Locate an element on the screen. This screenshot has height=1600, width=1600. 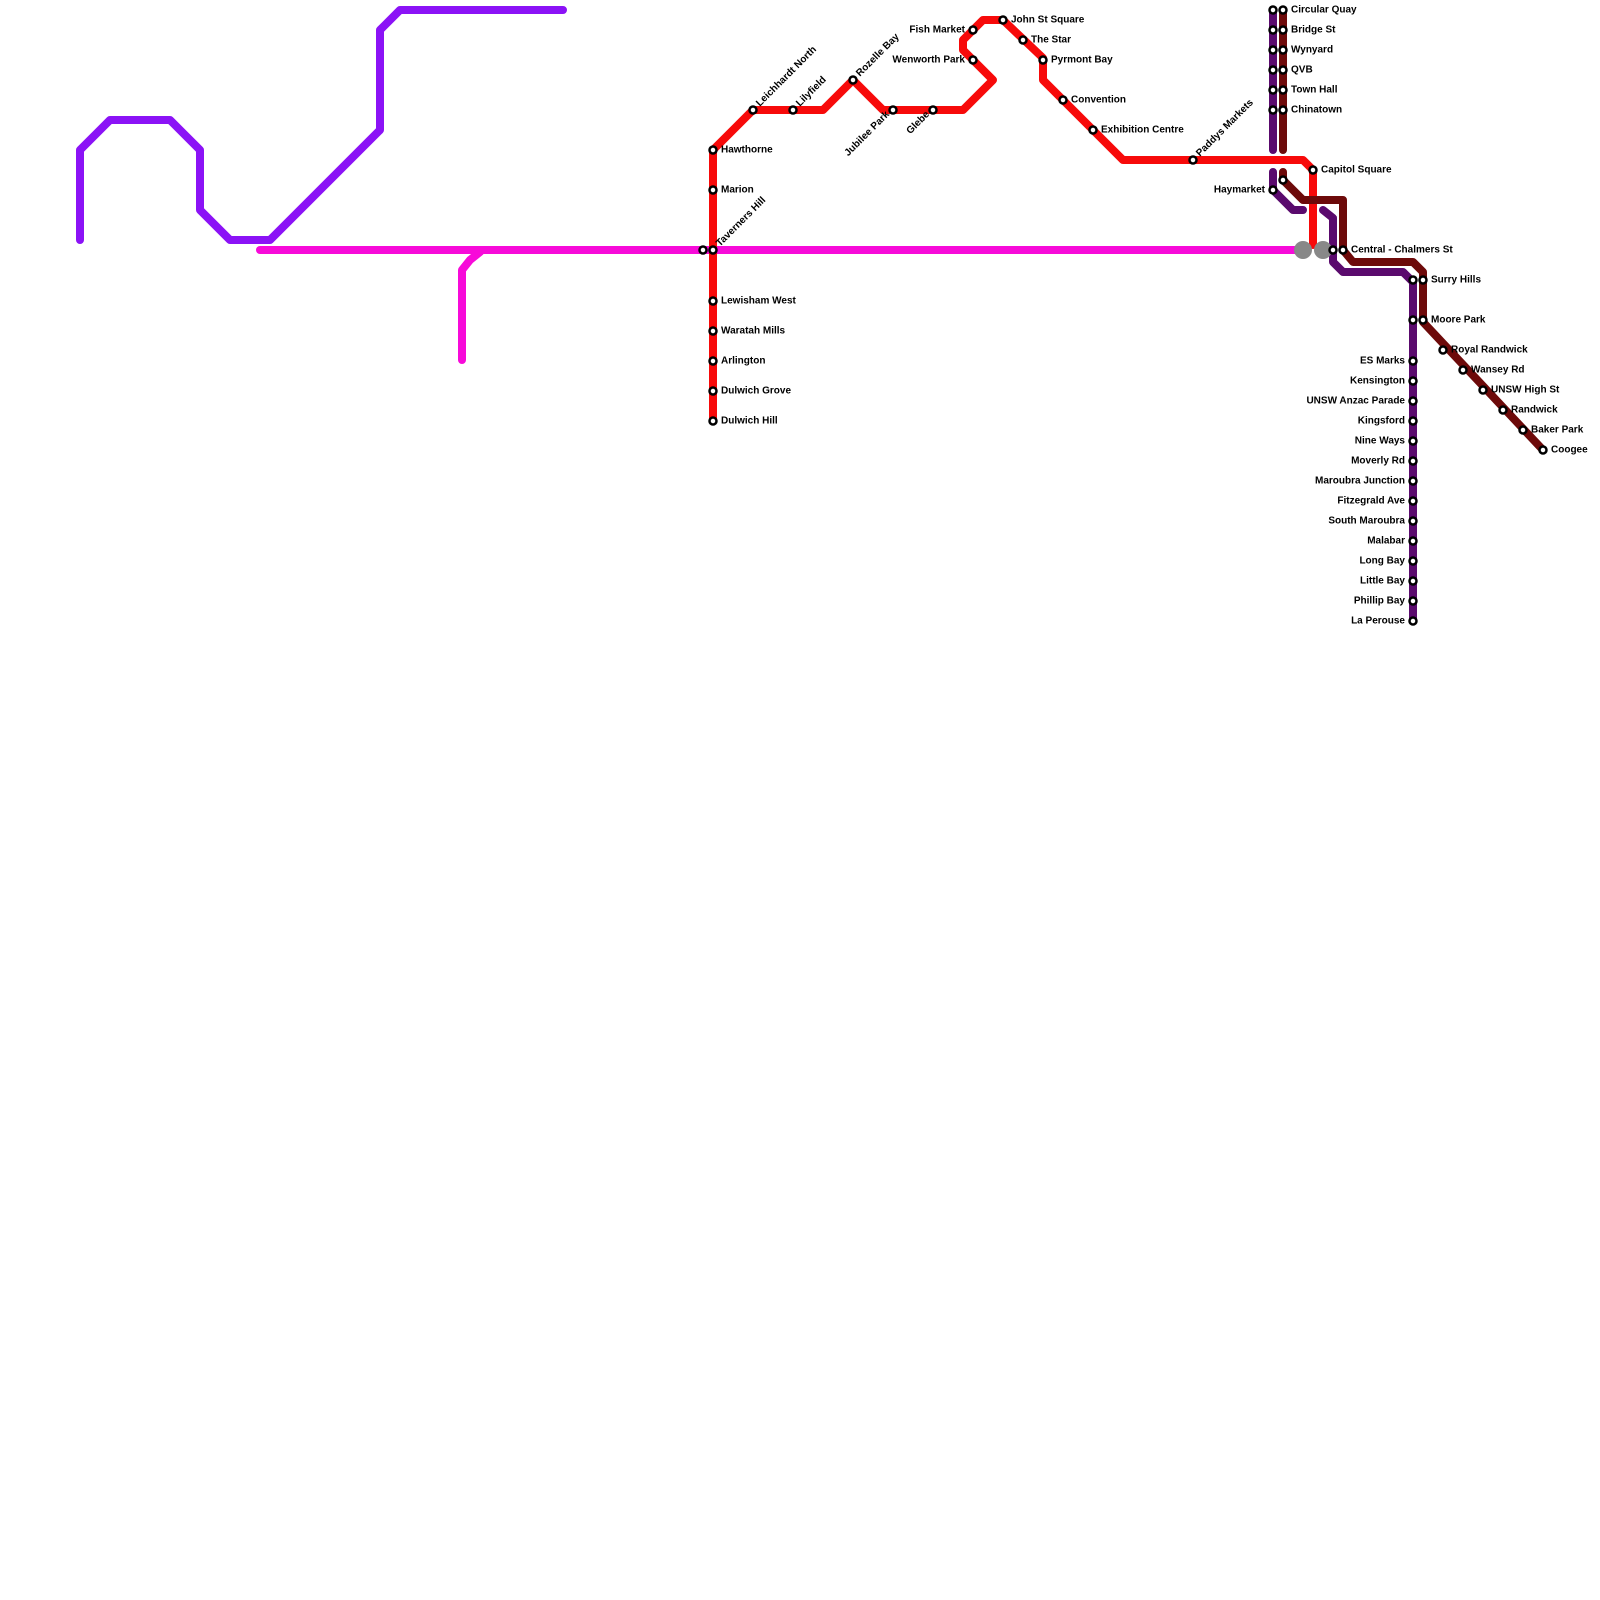
station-label: Chinatown is located at coordinates (1316, 110).